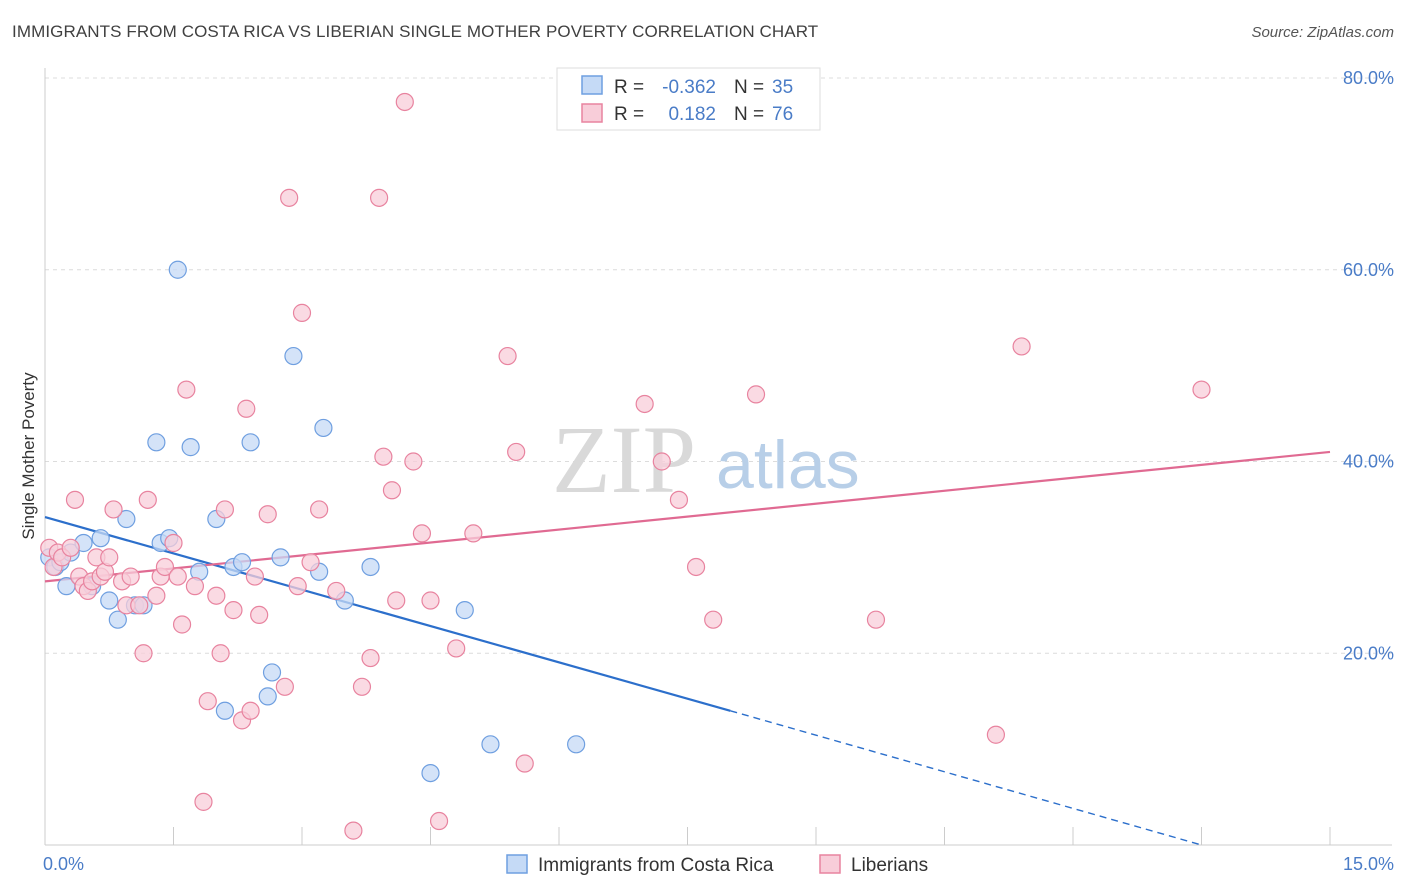 This screenshot has height=892, width=1406. I want to click on bottom-legend-swatch-liberians, so click(830, 864).